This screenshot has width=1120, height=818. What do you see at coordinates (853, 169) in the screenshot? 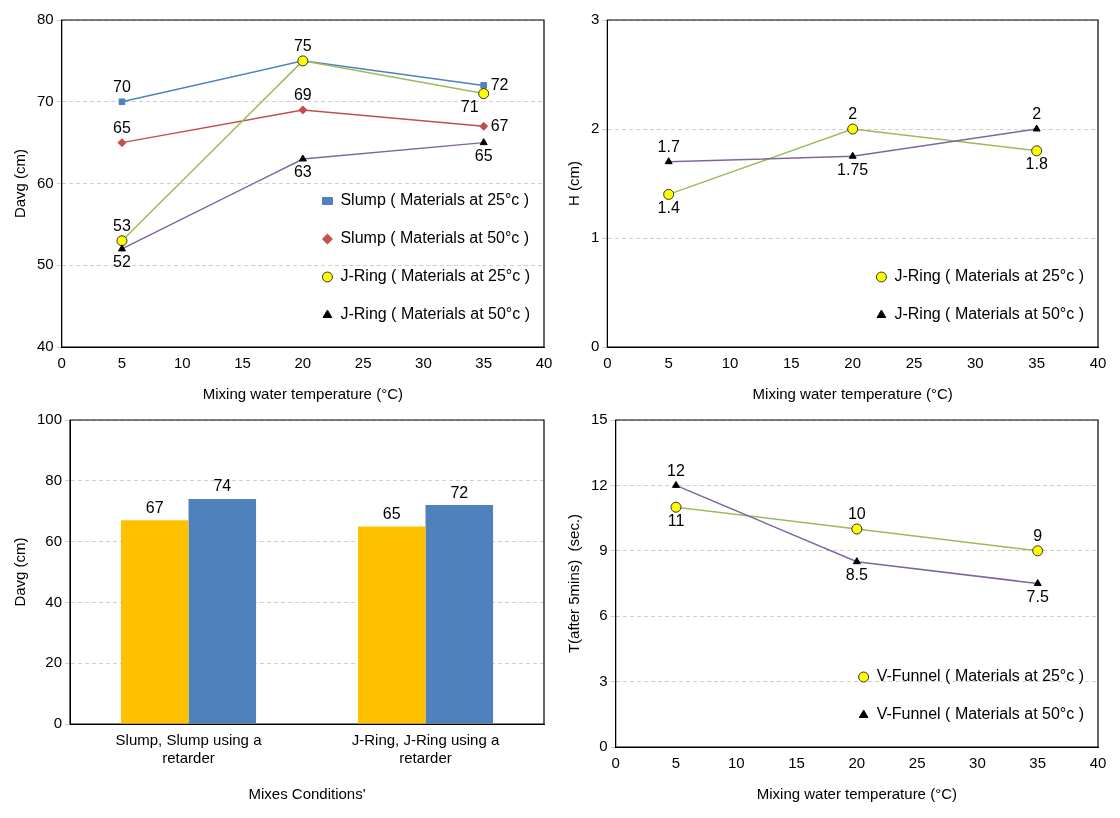
I see `data-label: 1.75` at bounding box center [853, 169].